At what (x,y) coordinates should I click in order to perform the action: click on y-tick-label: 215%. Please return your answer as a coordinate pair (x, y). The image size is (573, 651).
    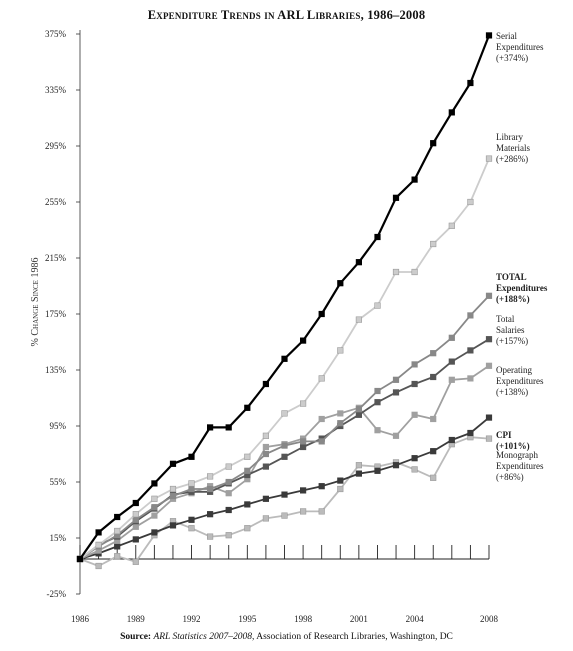
    Looking at the image, I should click on (56, 258).